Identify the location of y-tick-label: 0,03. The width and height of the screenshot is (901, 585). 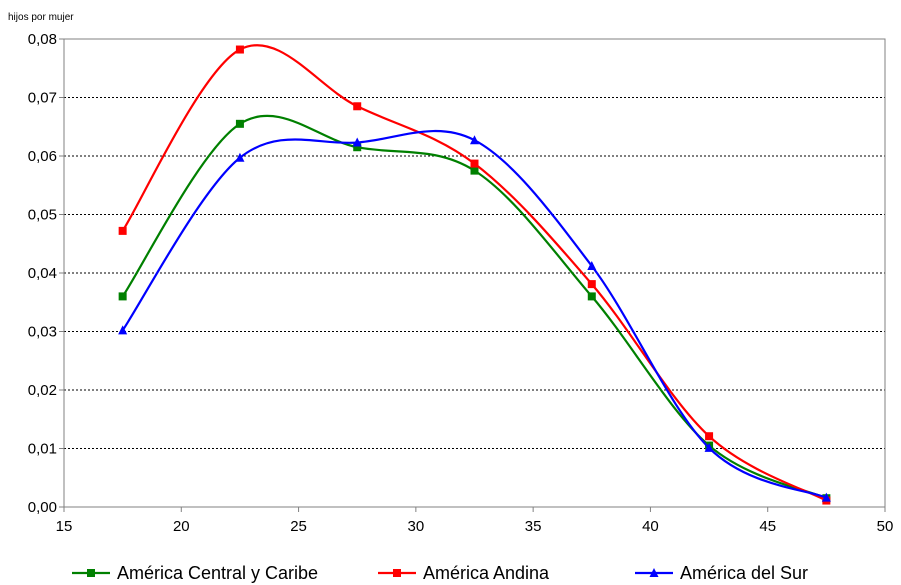
(42, 332).